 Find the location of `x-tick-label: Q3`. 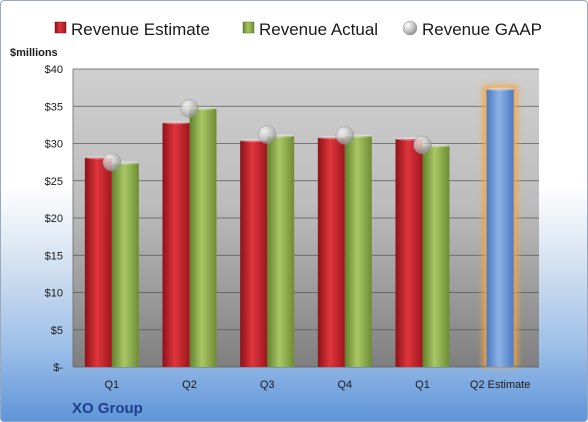

x-tick-label: Q3 is located at coordinates (267, 385).